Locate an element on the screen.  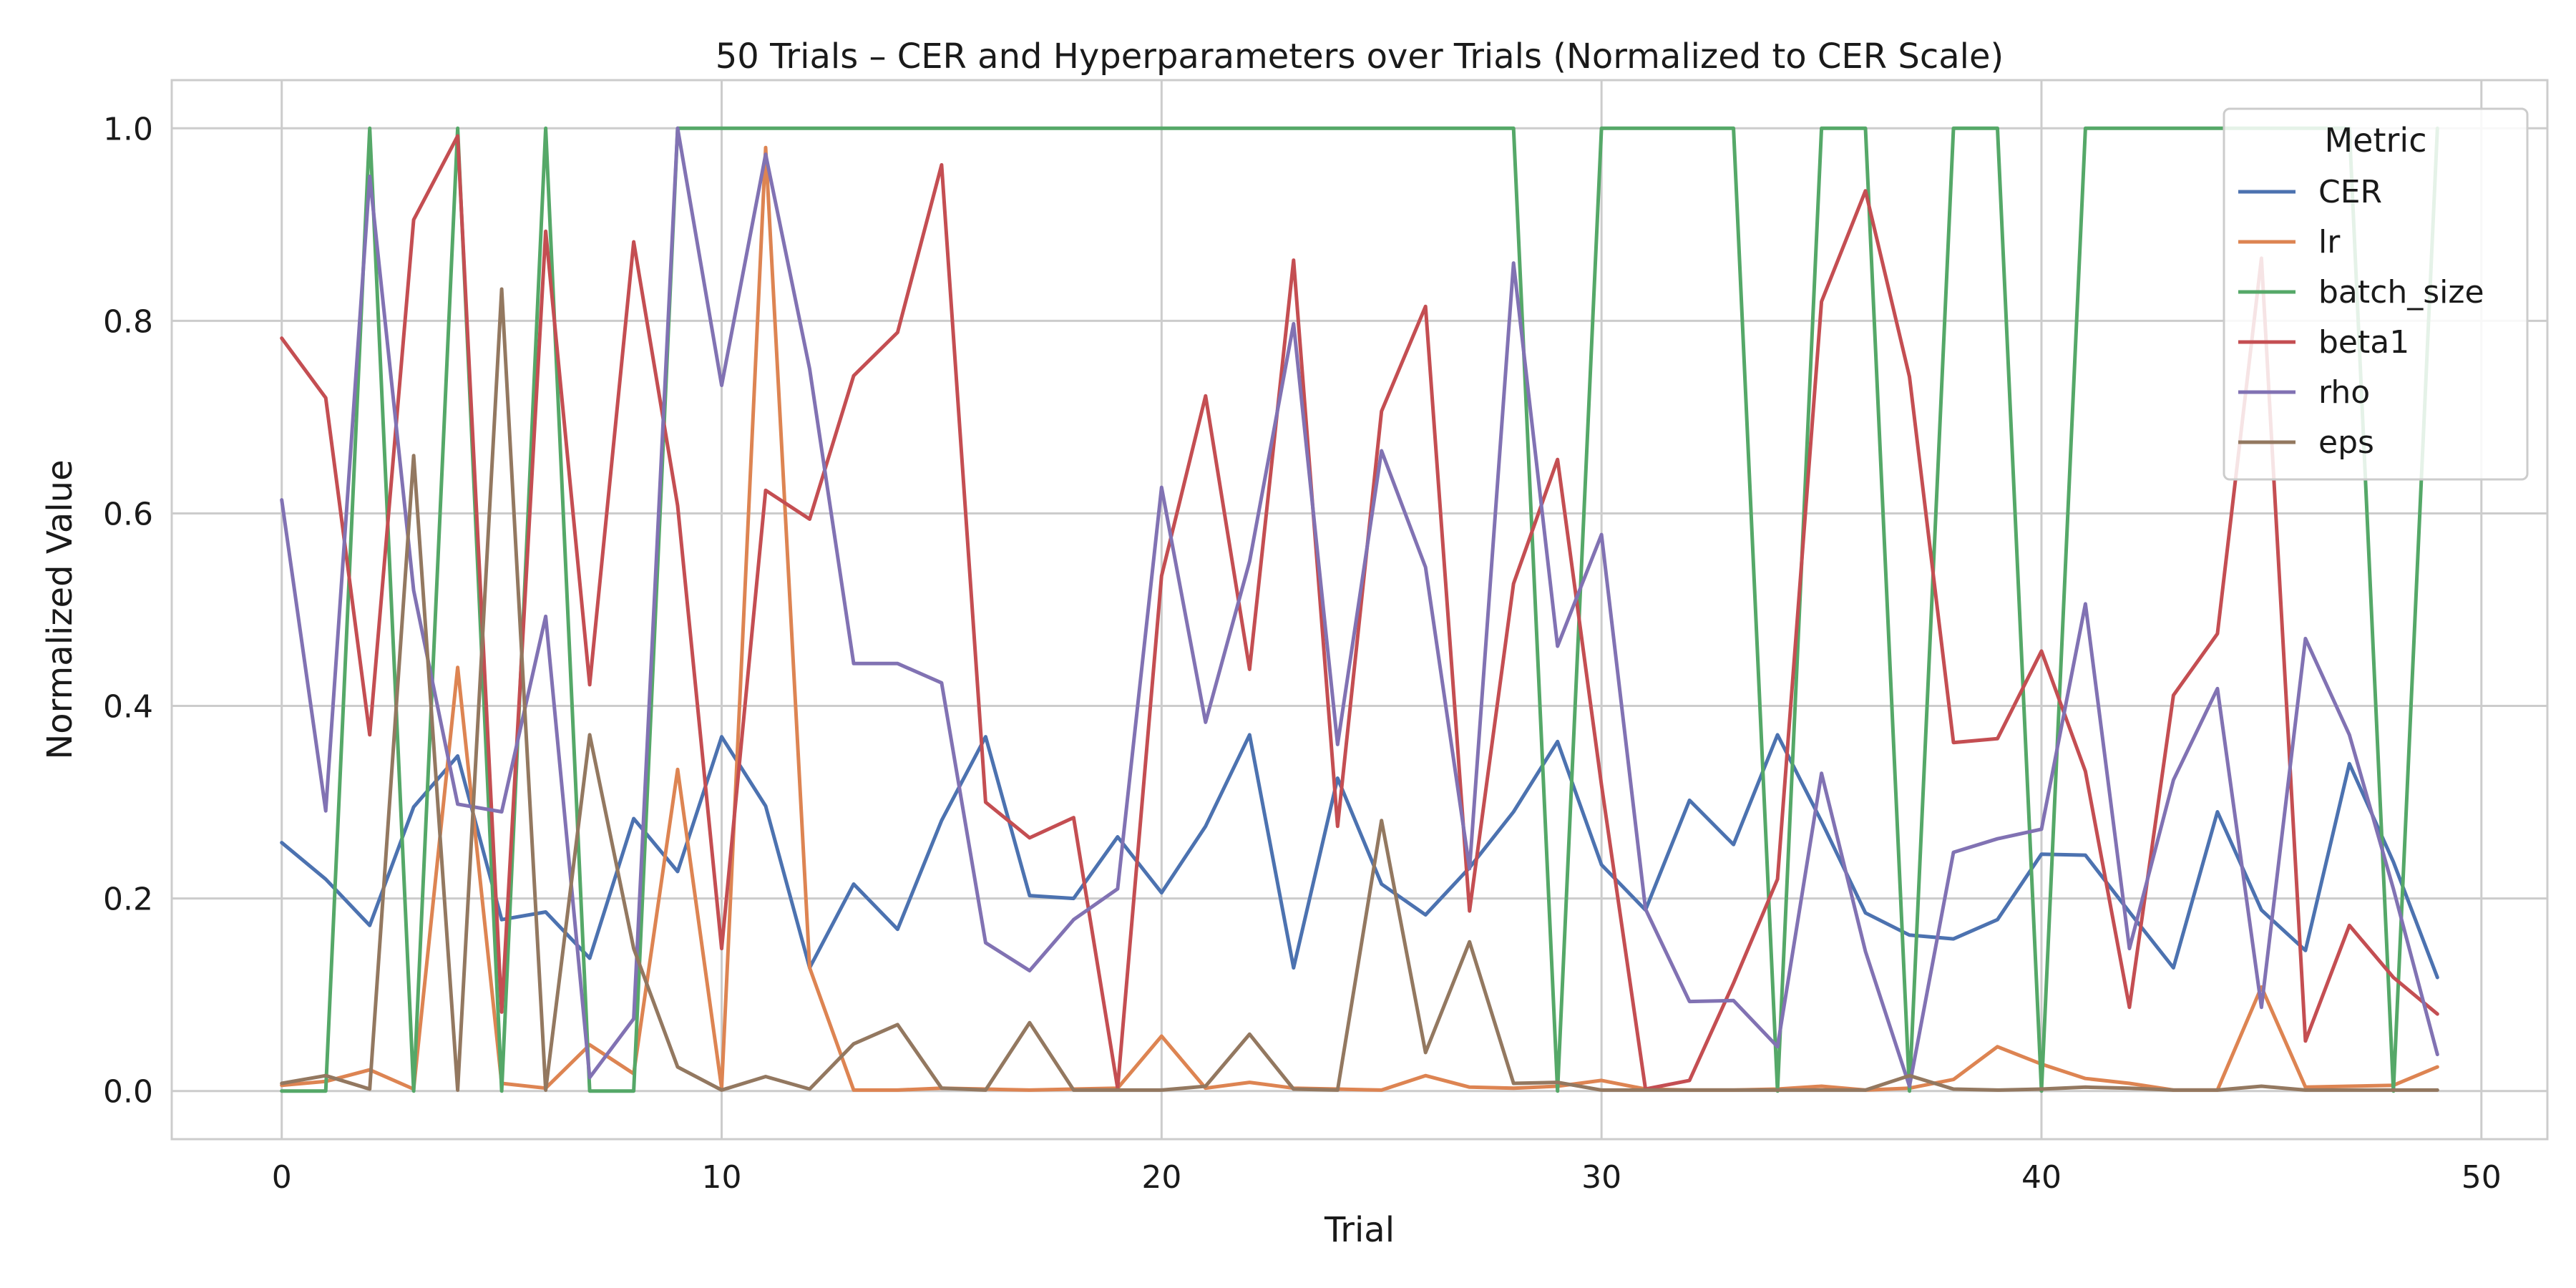
x-tick-label: 50 is located at coordinates (2482, 1177).